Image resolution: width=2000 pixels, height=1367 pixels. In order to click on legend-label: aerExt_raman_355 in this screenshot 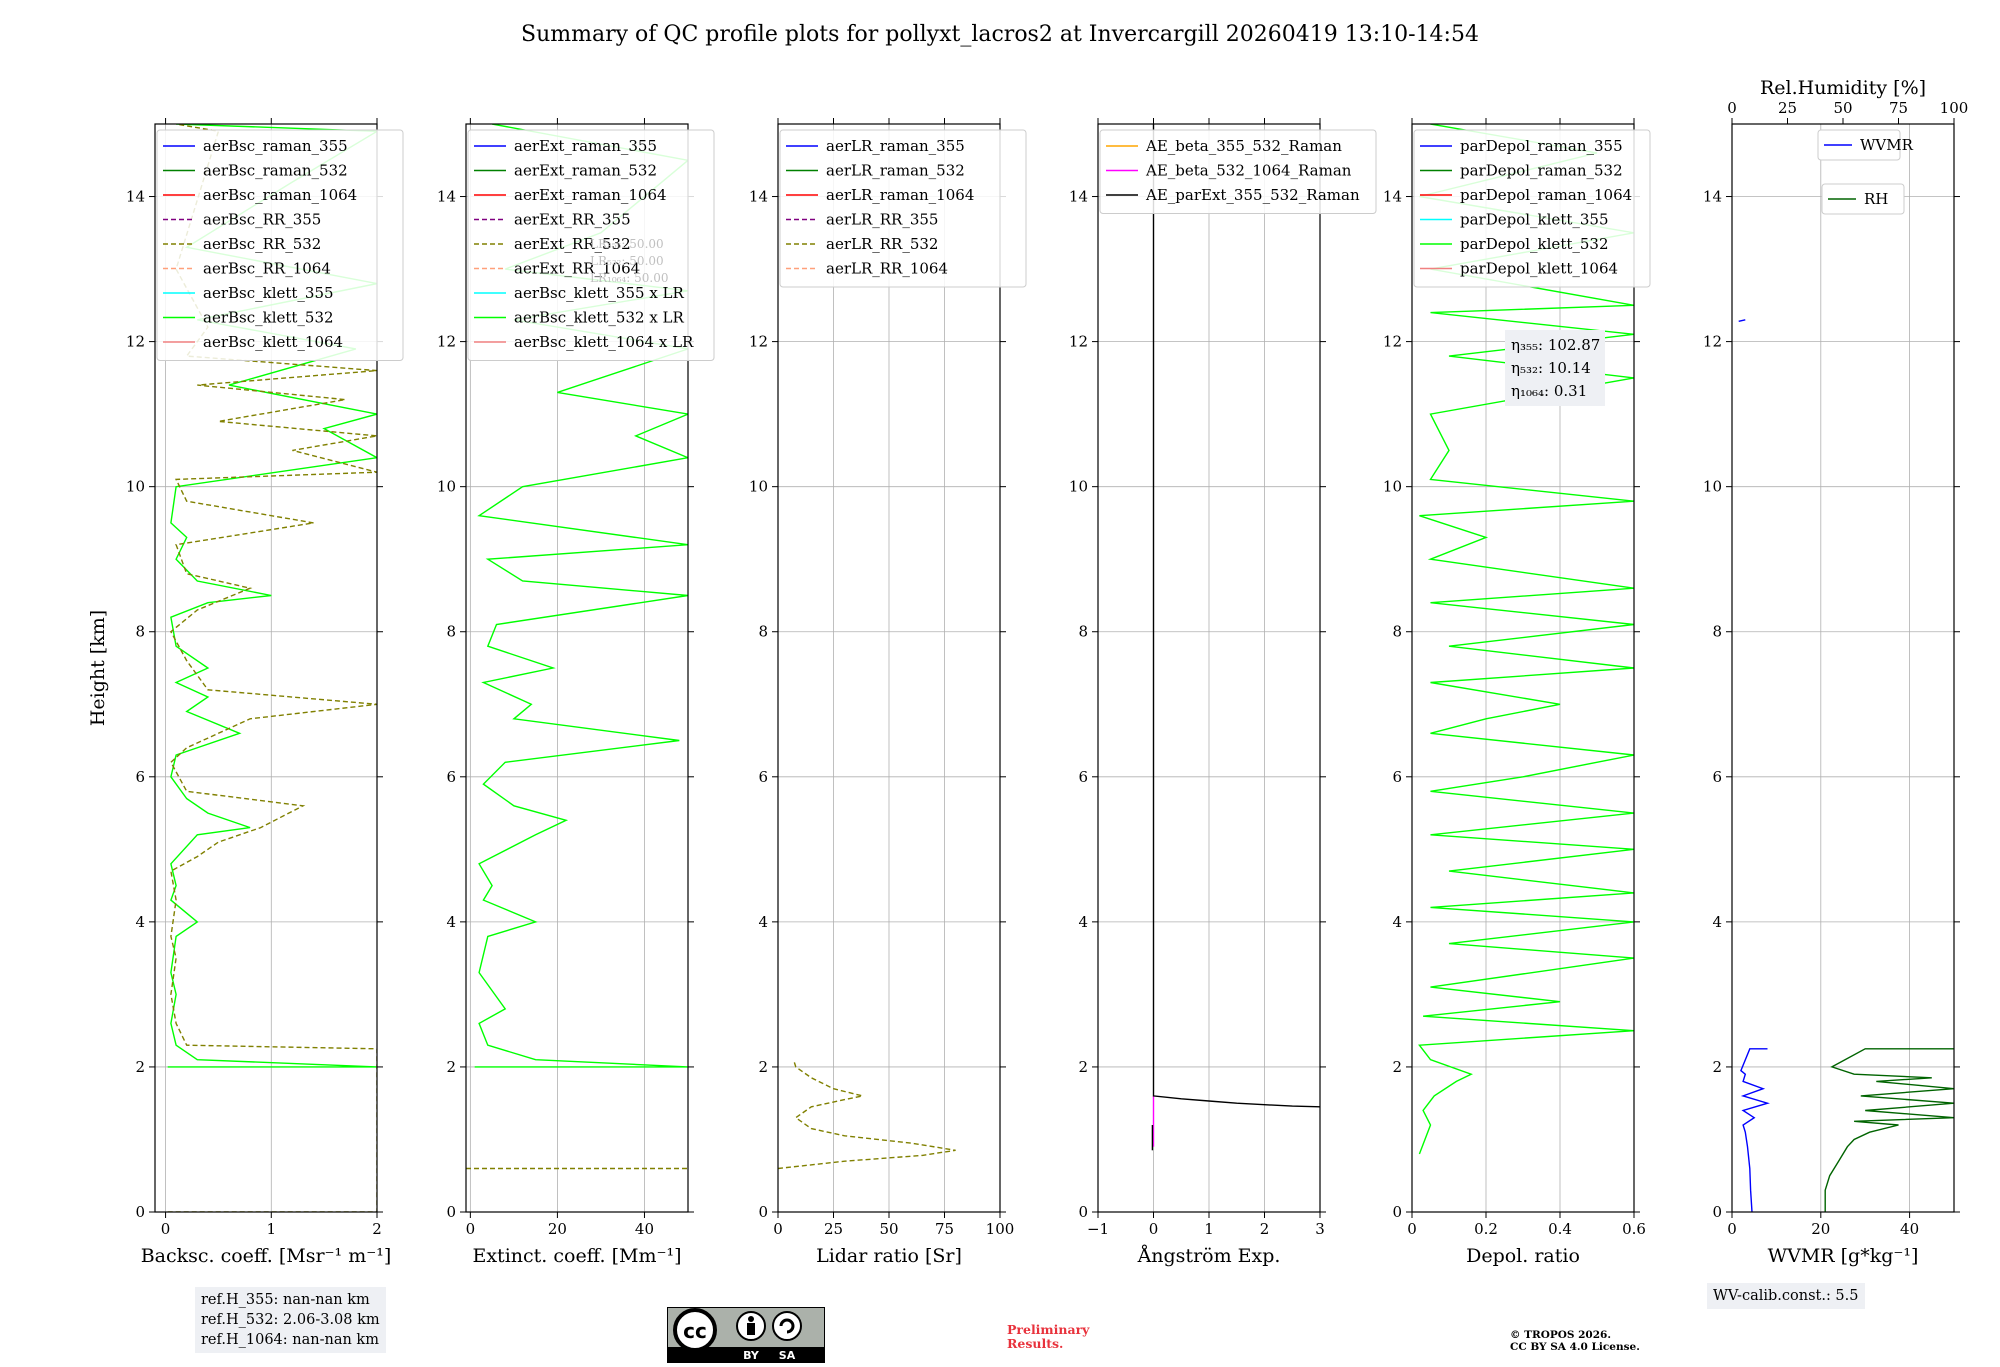, I will do `click(585, 146)`.